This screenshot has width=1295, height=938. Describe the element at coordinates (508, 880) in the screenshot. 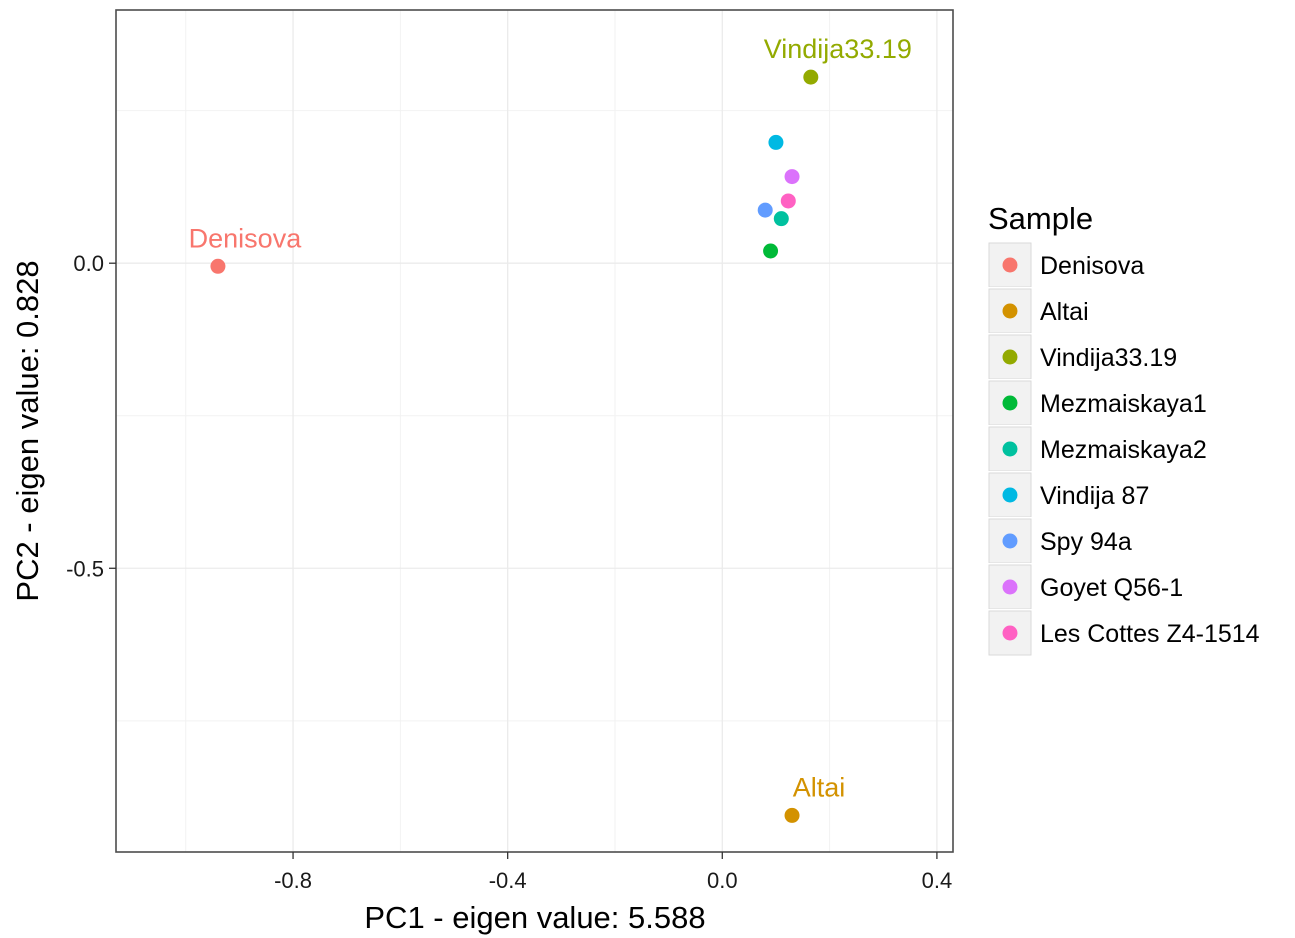

I see `x-tick-label: -0.4` at that location.